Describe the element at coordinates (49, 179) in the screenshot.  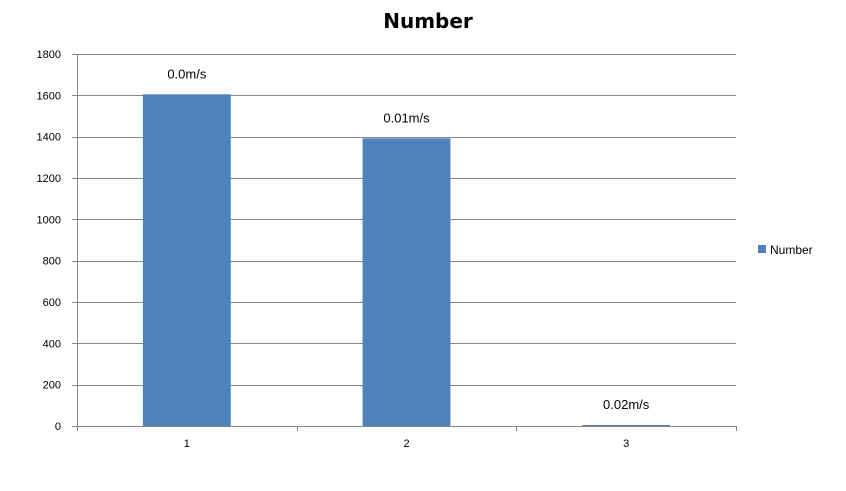
I see `y-tick-label: 1200` at that location.